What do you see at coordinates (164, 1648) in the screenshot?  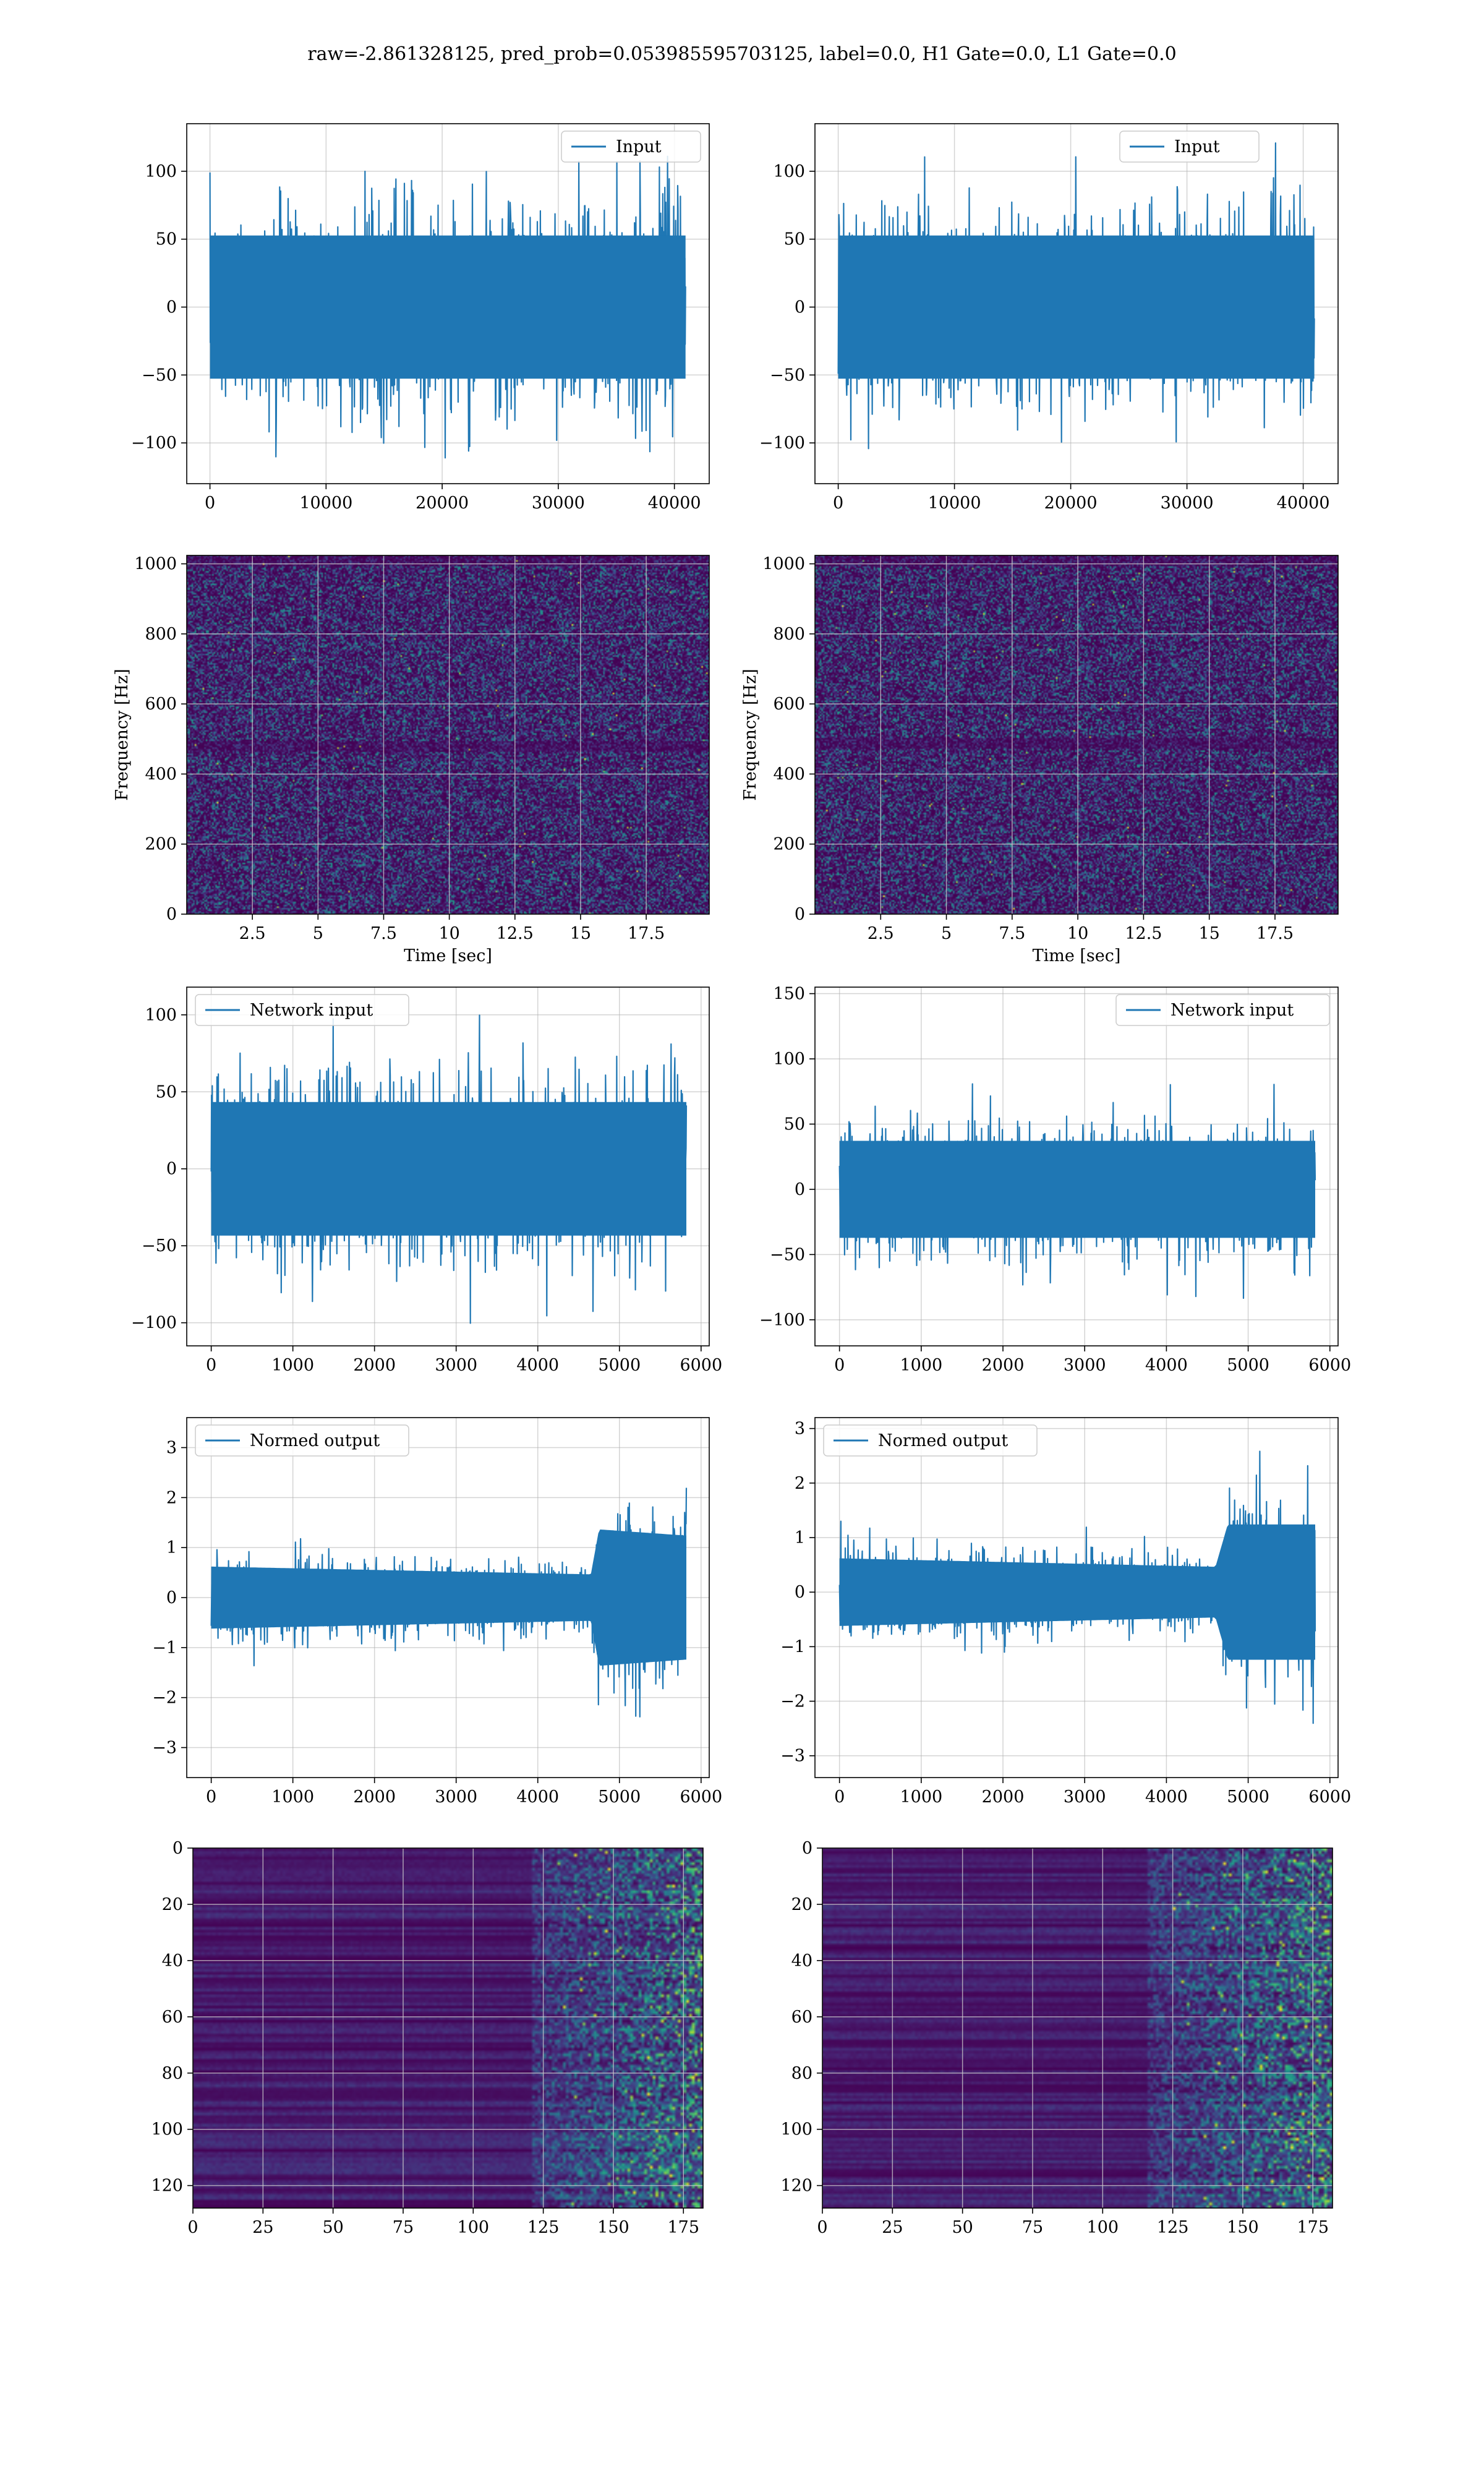 I see `normed-output-left-ytick-label: −1` at bounding box center [164, 1648].